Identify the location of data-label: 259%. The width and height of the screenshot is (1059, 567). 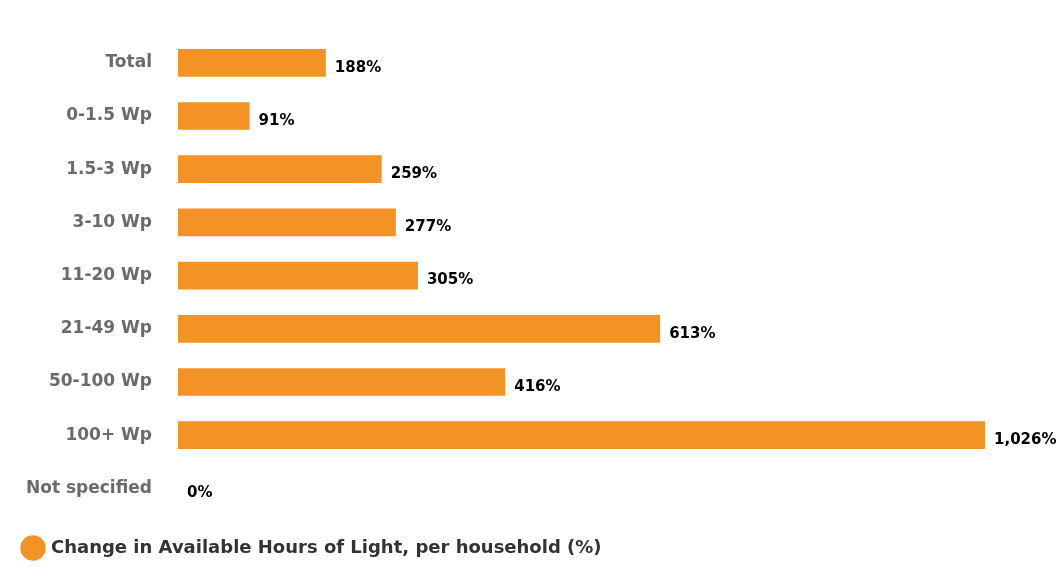
(414, 173).